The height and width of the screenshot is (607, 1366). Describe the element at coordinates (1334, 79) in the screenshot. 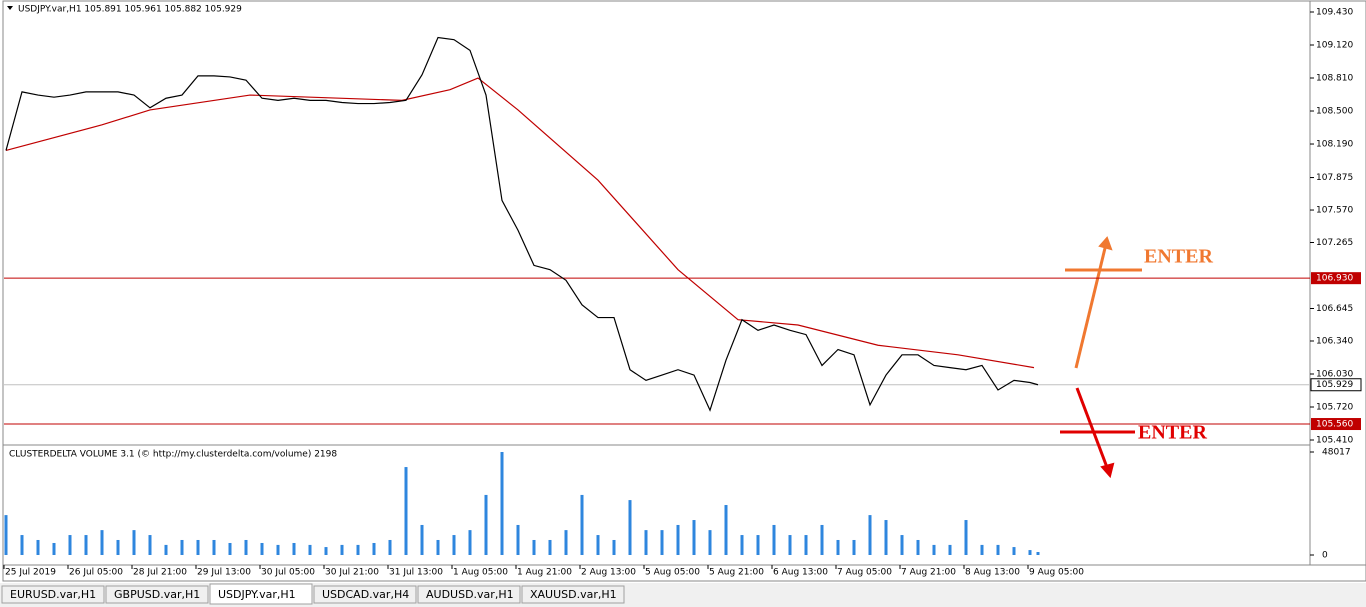

I see `y-tick-label: 108.810` at that location.